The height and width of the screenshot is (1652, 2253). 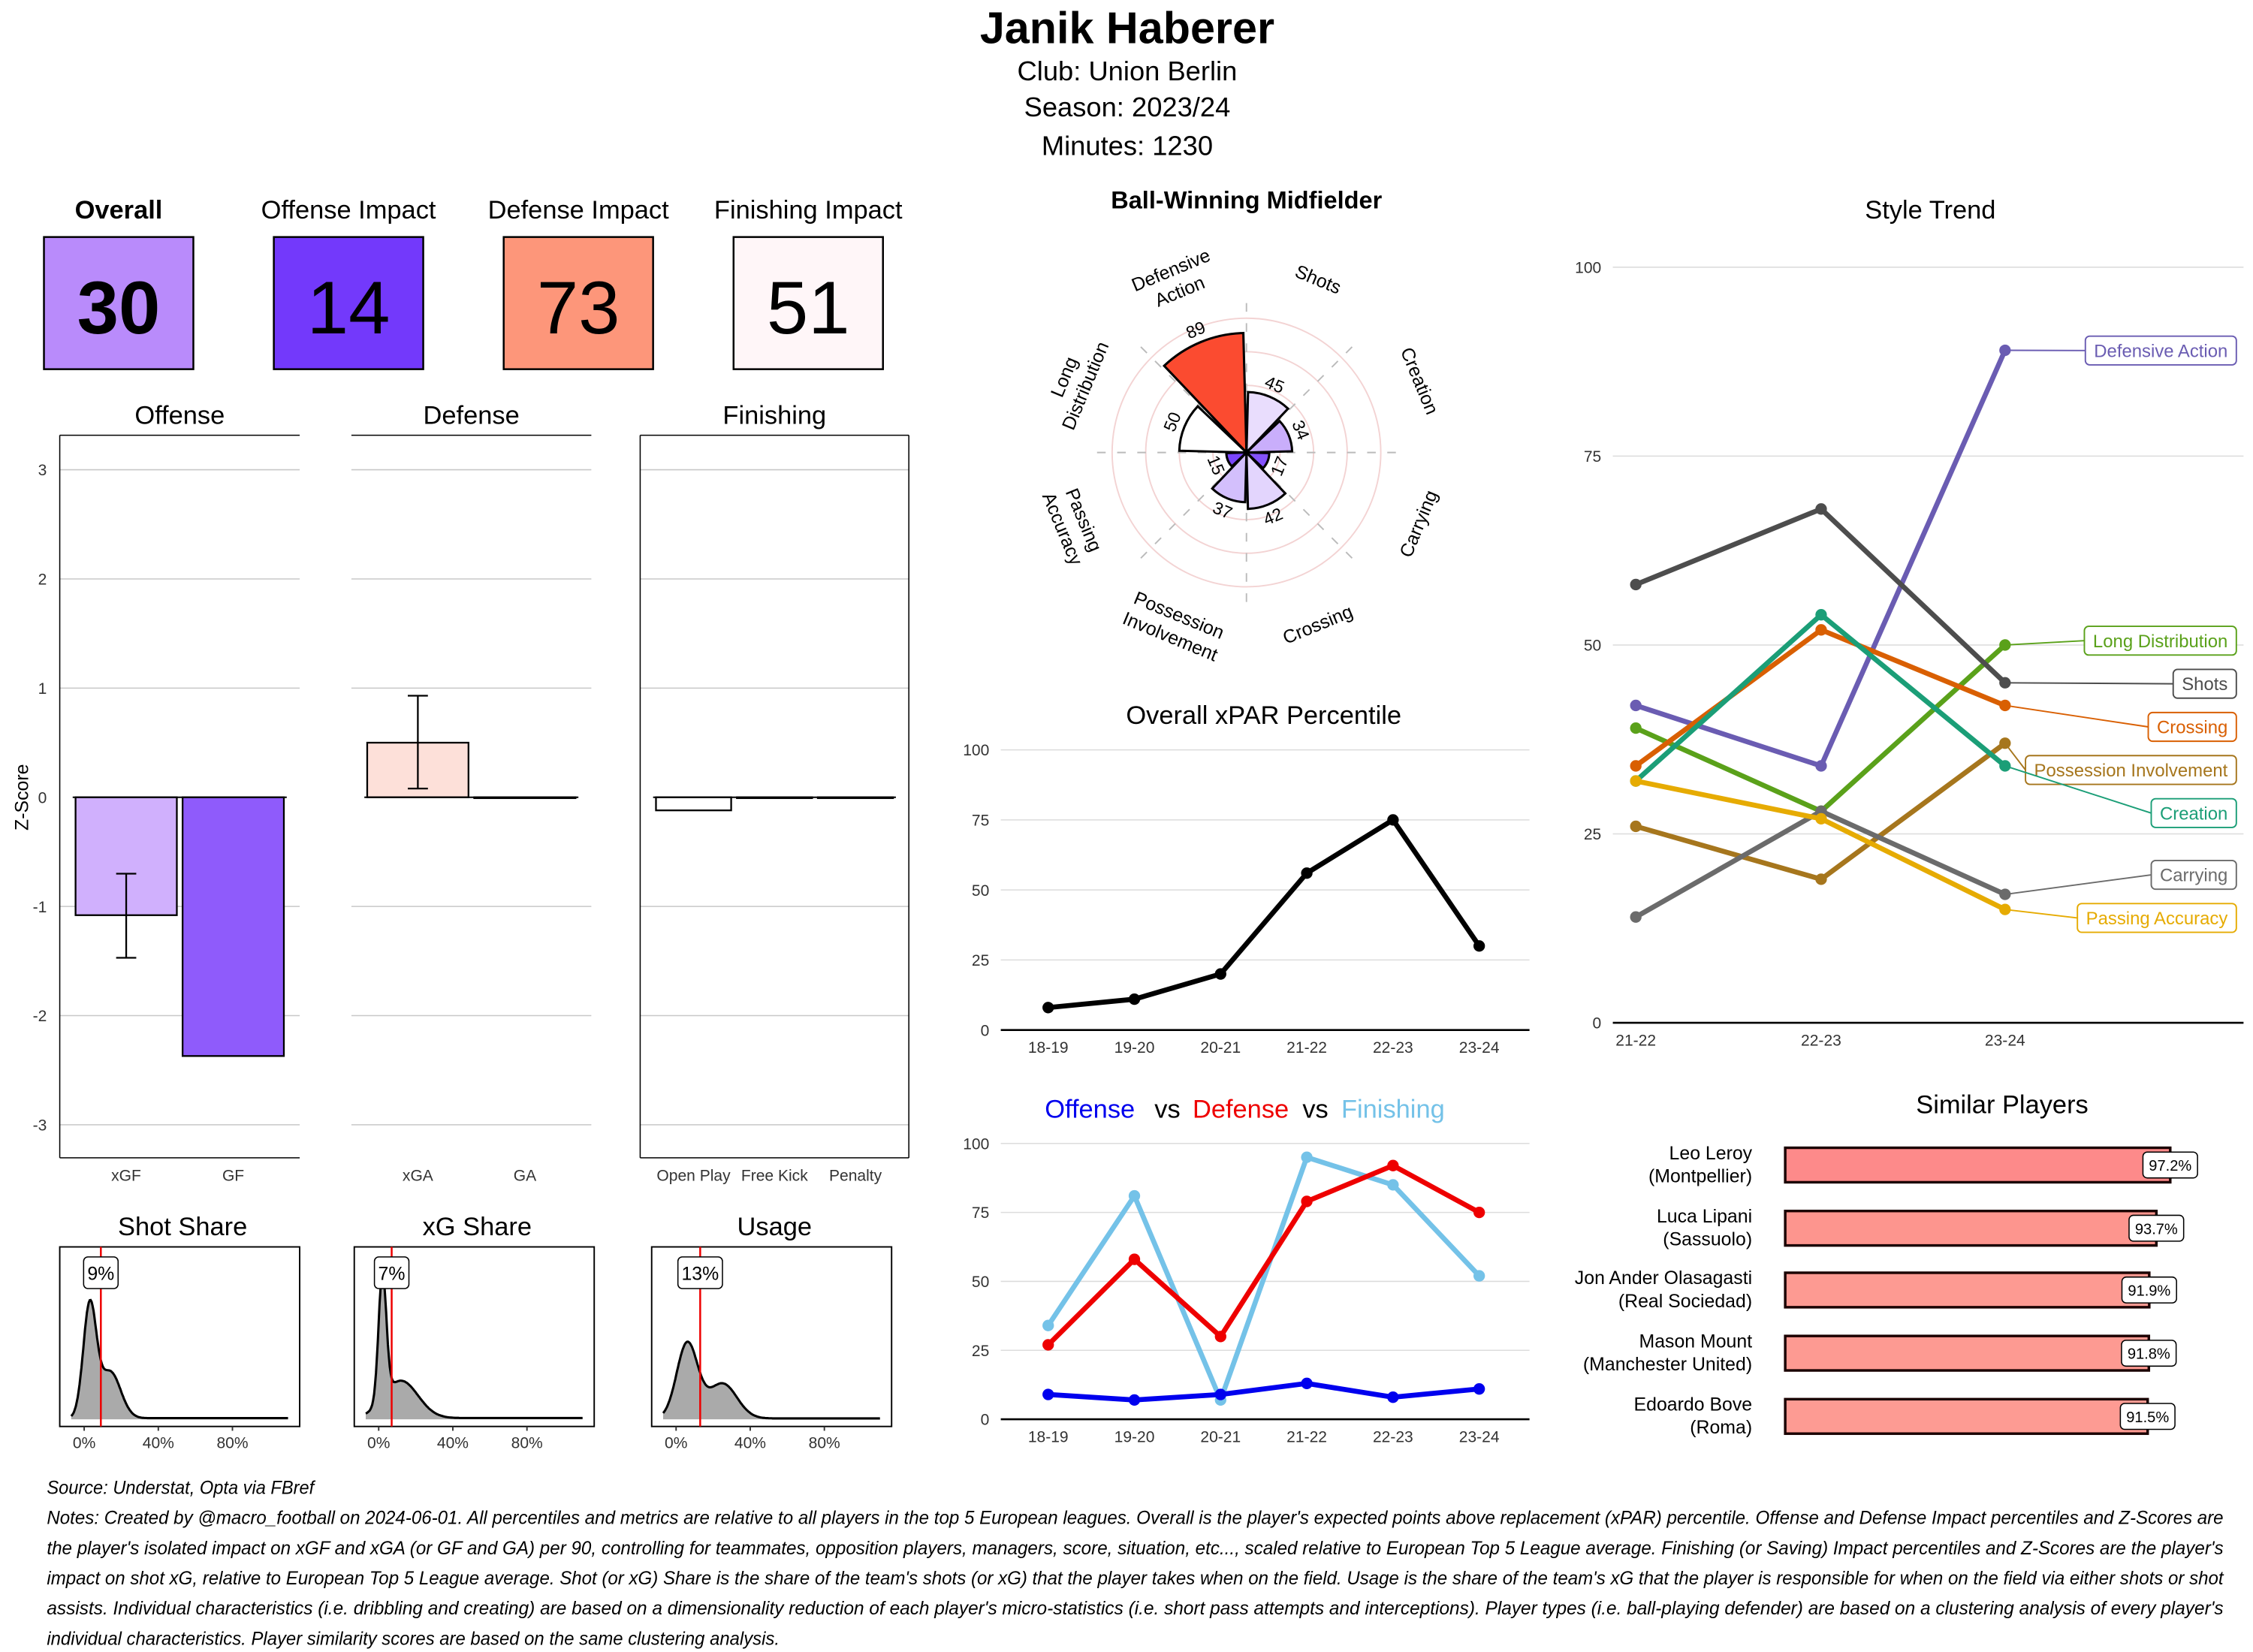 What do you see at coordinates (1195, 329) in the screenshot?
I see `radar-value-label: 89` at bounding box center [1195, 329].